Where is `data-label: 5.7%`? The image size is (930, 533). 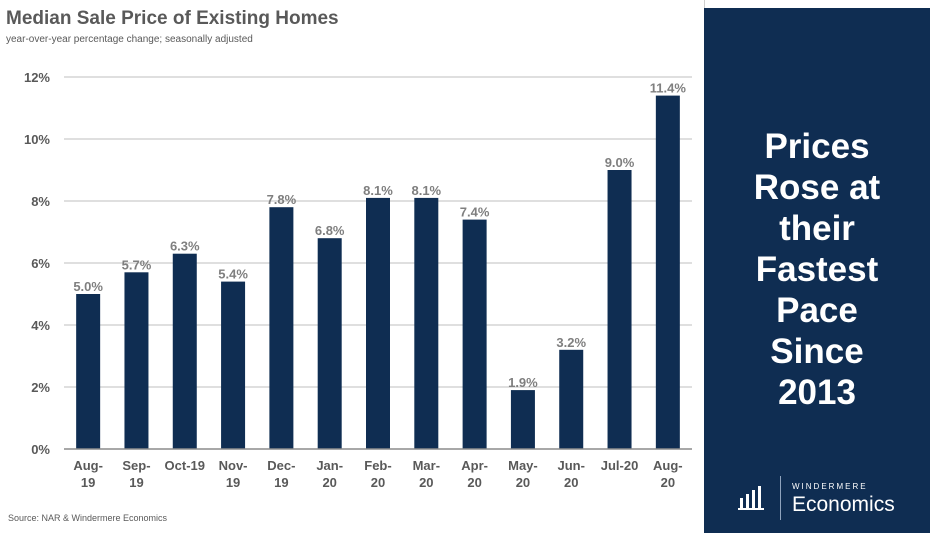
data-label: 5.7% is located at coordinates (137, 264).